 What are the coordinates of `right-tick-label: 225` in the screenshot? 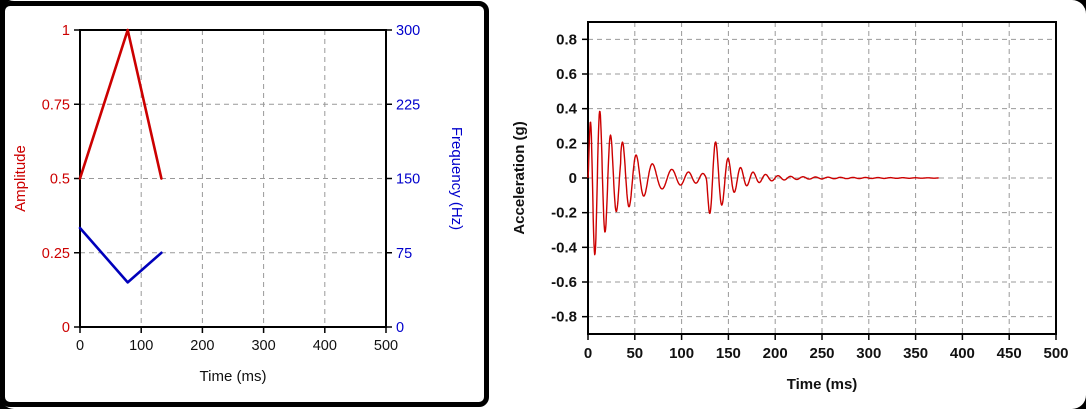 It's located at (408, 105).